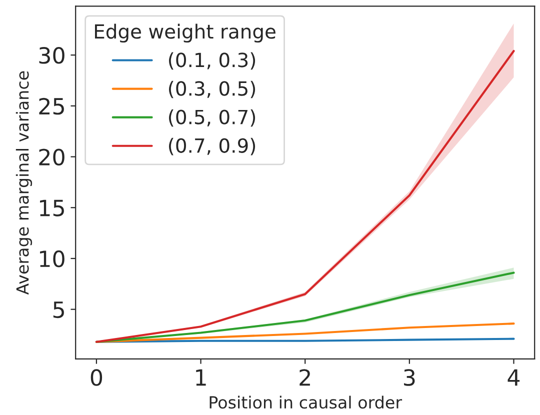 This screenshot has width=540, height=415. What do you see at coordinates (24, 183) in the screenshot?
I see `y-axis-title: Average marginal variance` at bounding box center [24, 183].